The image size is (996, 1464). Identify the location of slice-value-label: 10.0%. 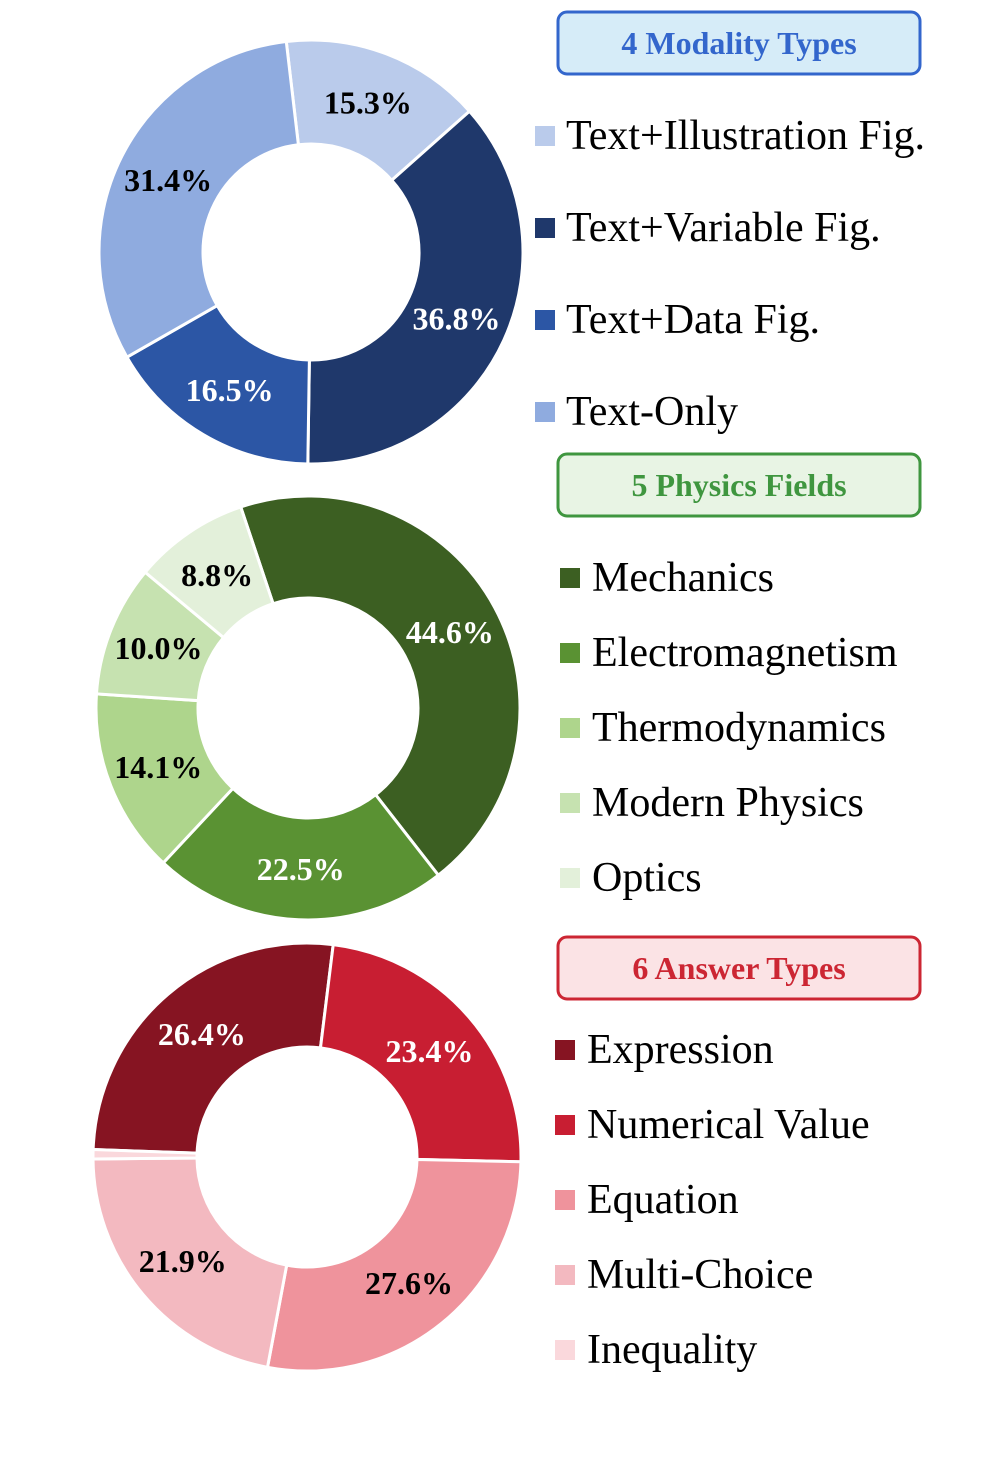
(159, 648).